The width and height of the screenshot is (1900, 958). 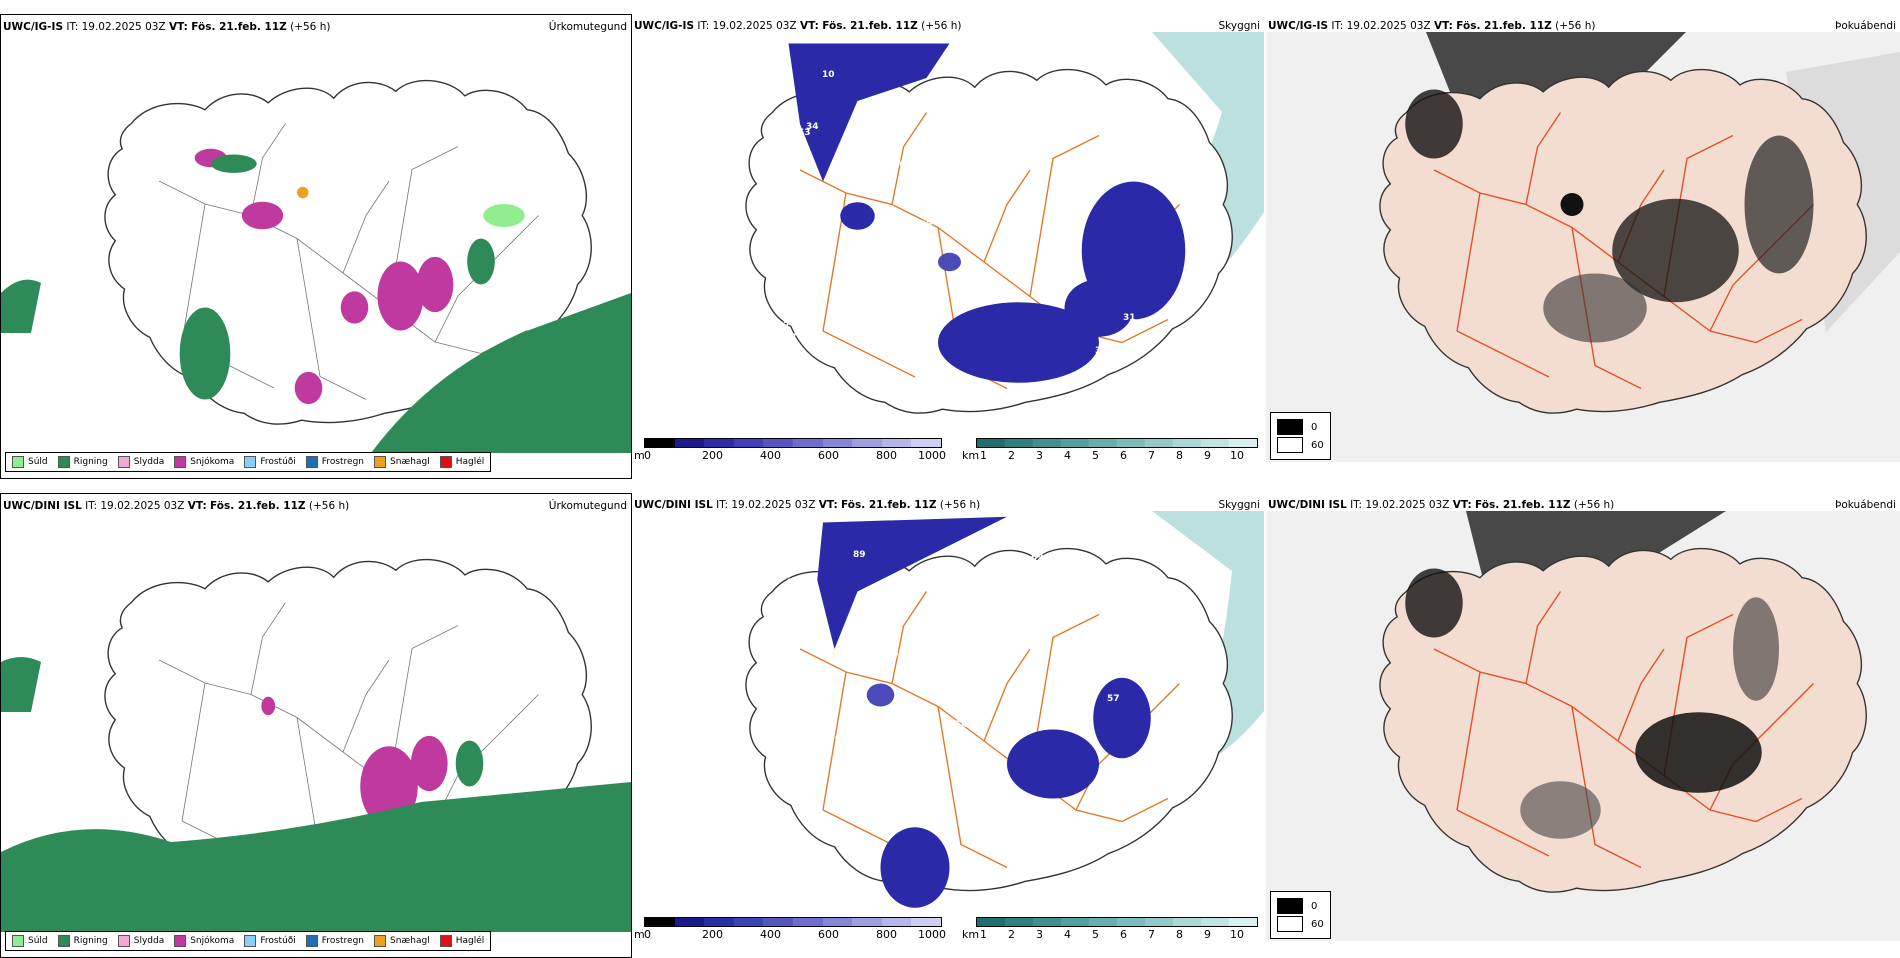 What do you see at coordinates (1027, 144) in the screenshot?
I see `visibility-value: 86` at bounding box center [1027, 144].